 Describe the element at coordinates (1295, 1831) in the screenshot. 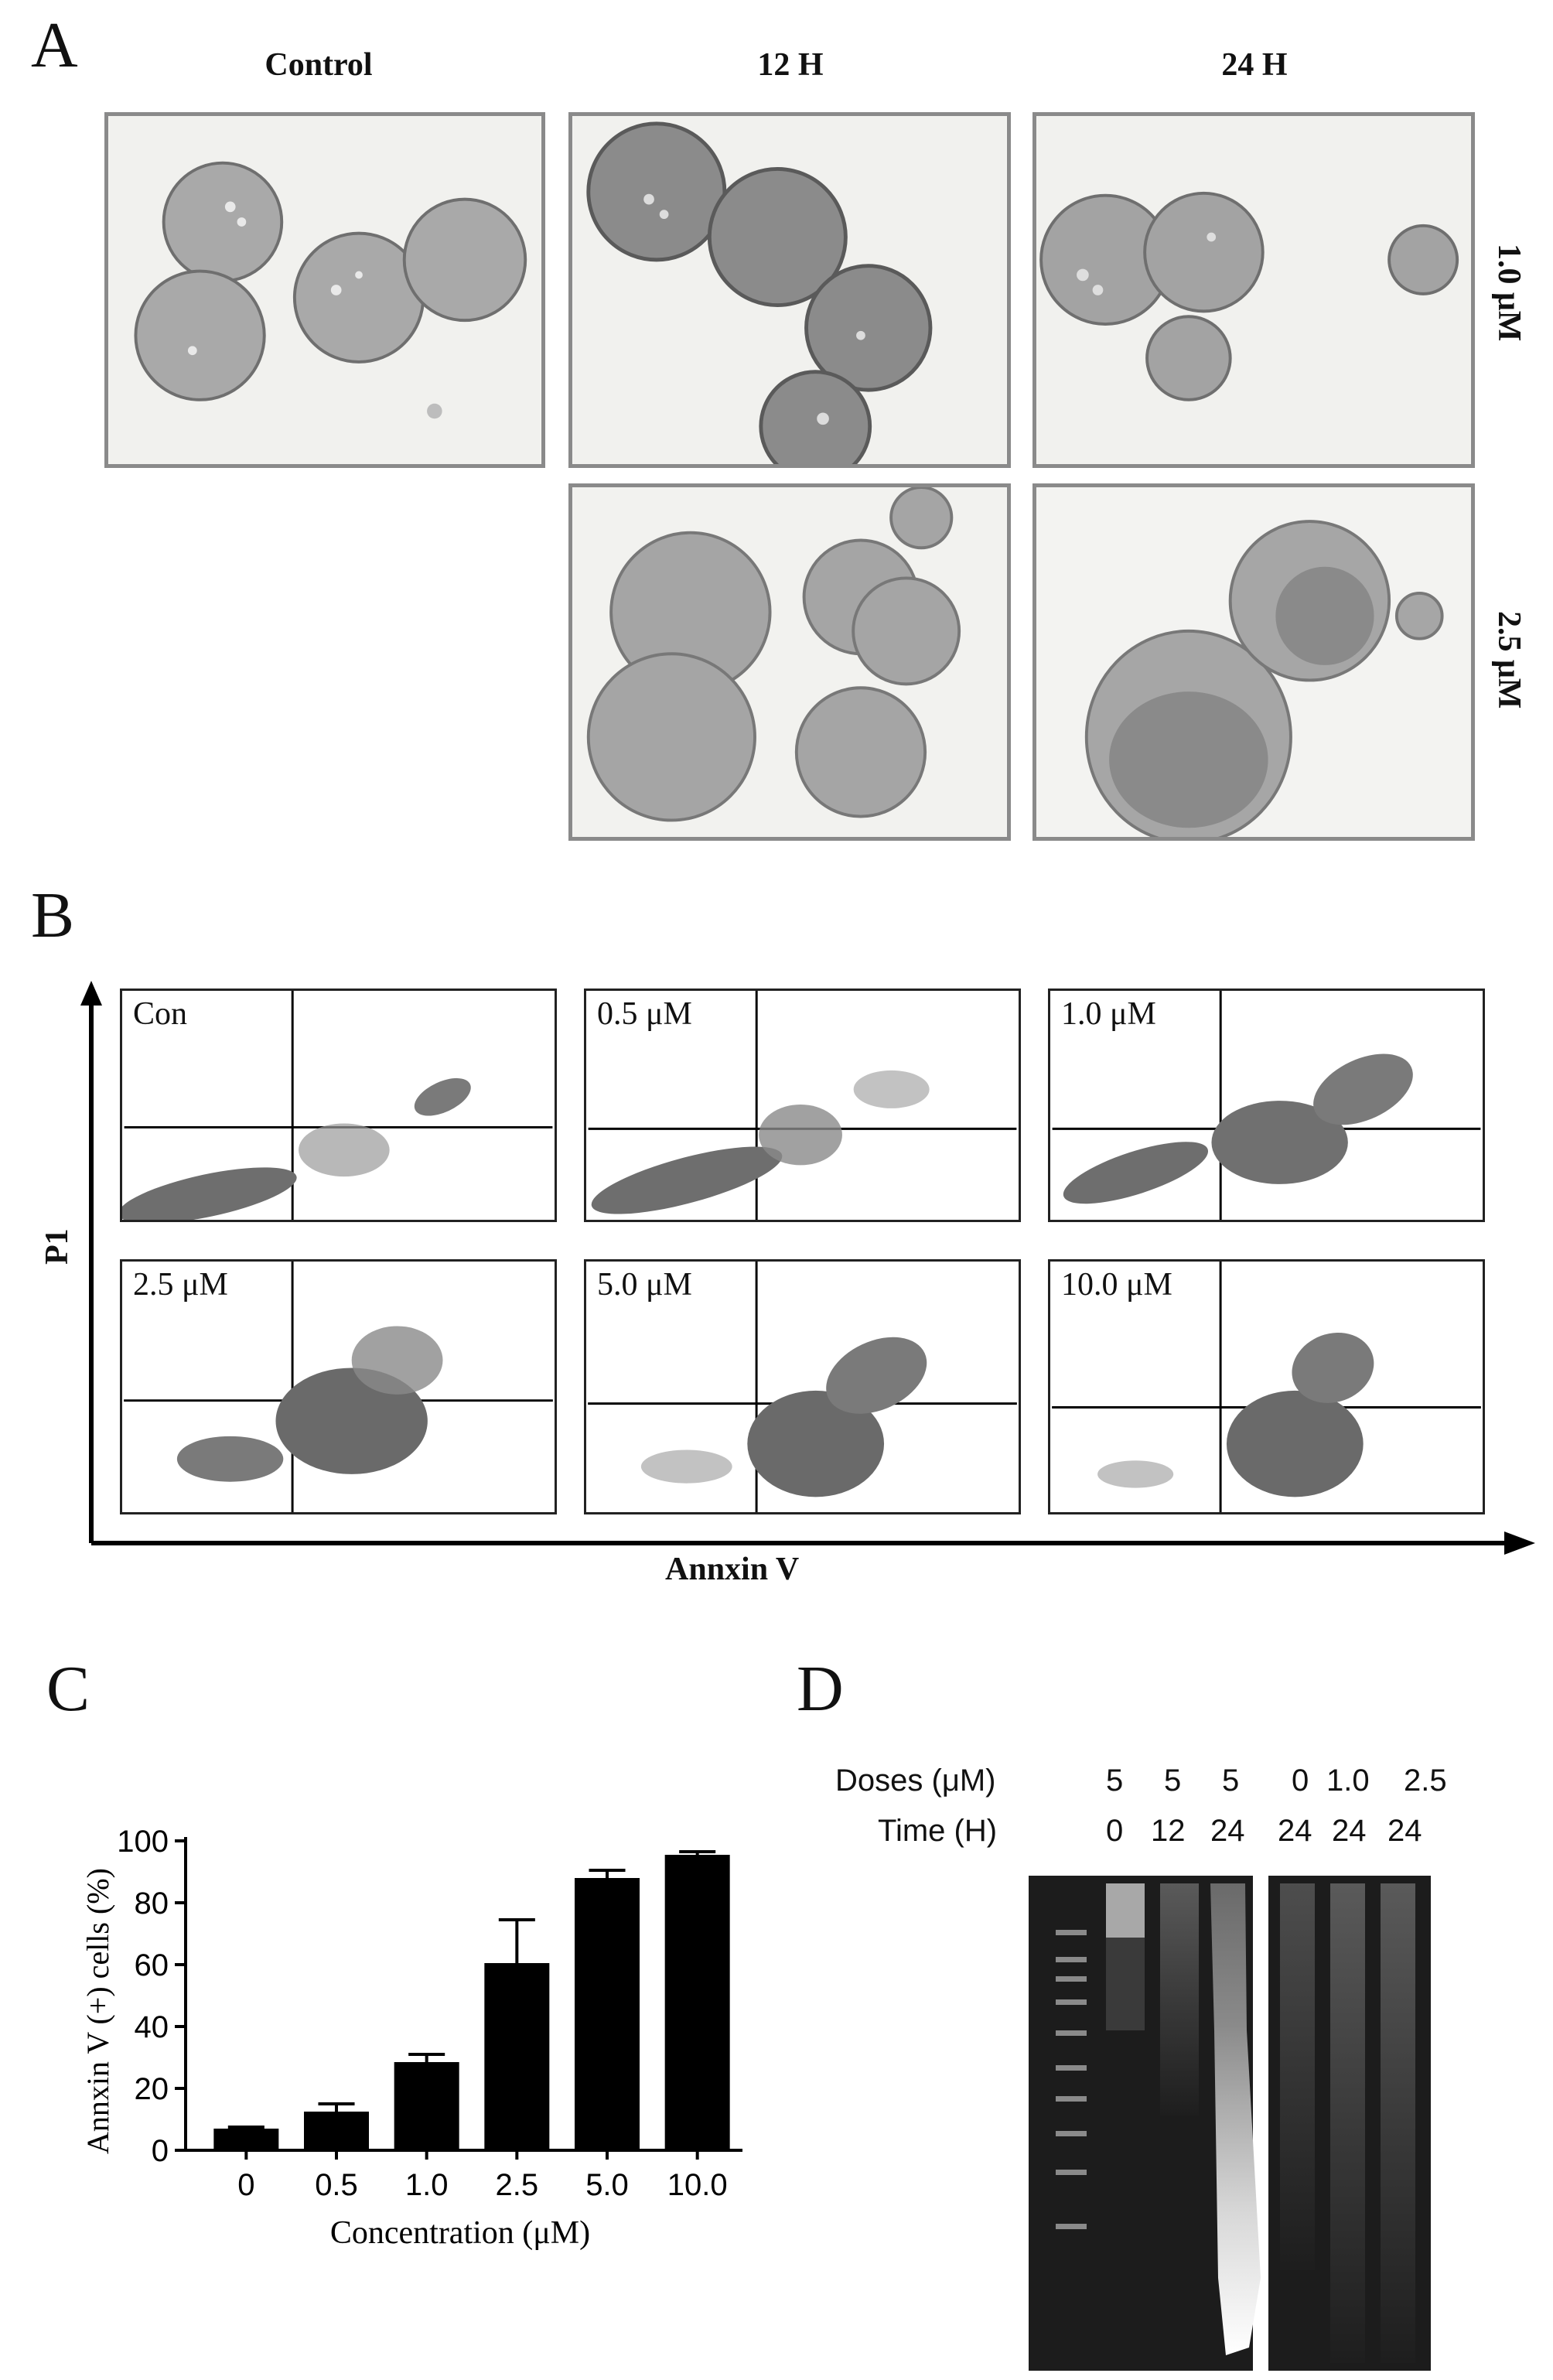

I see `gel-time-lane-4: 24` at that location.